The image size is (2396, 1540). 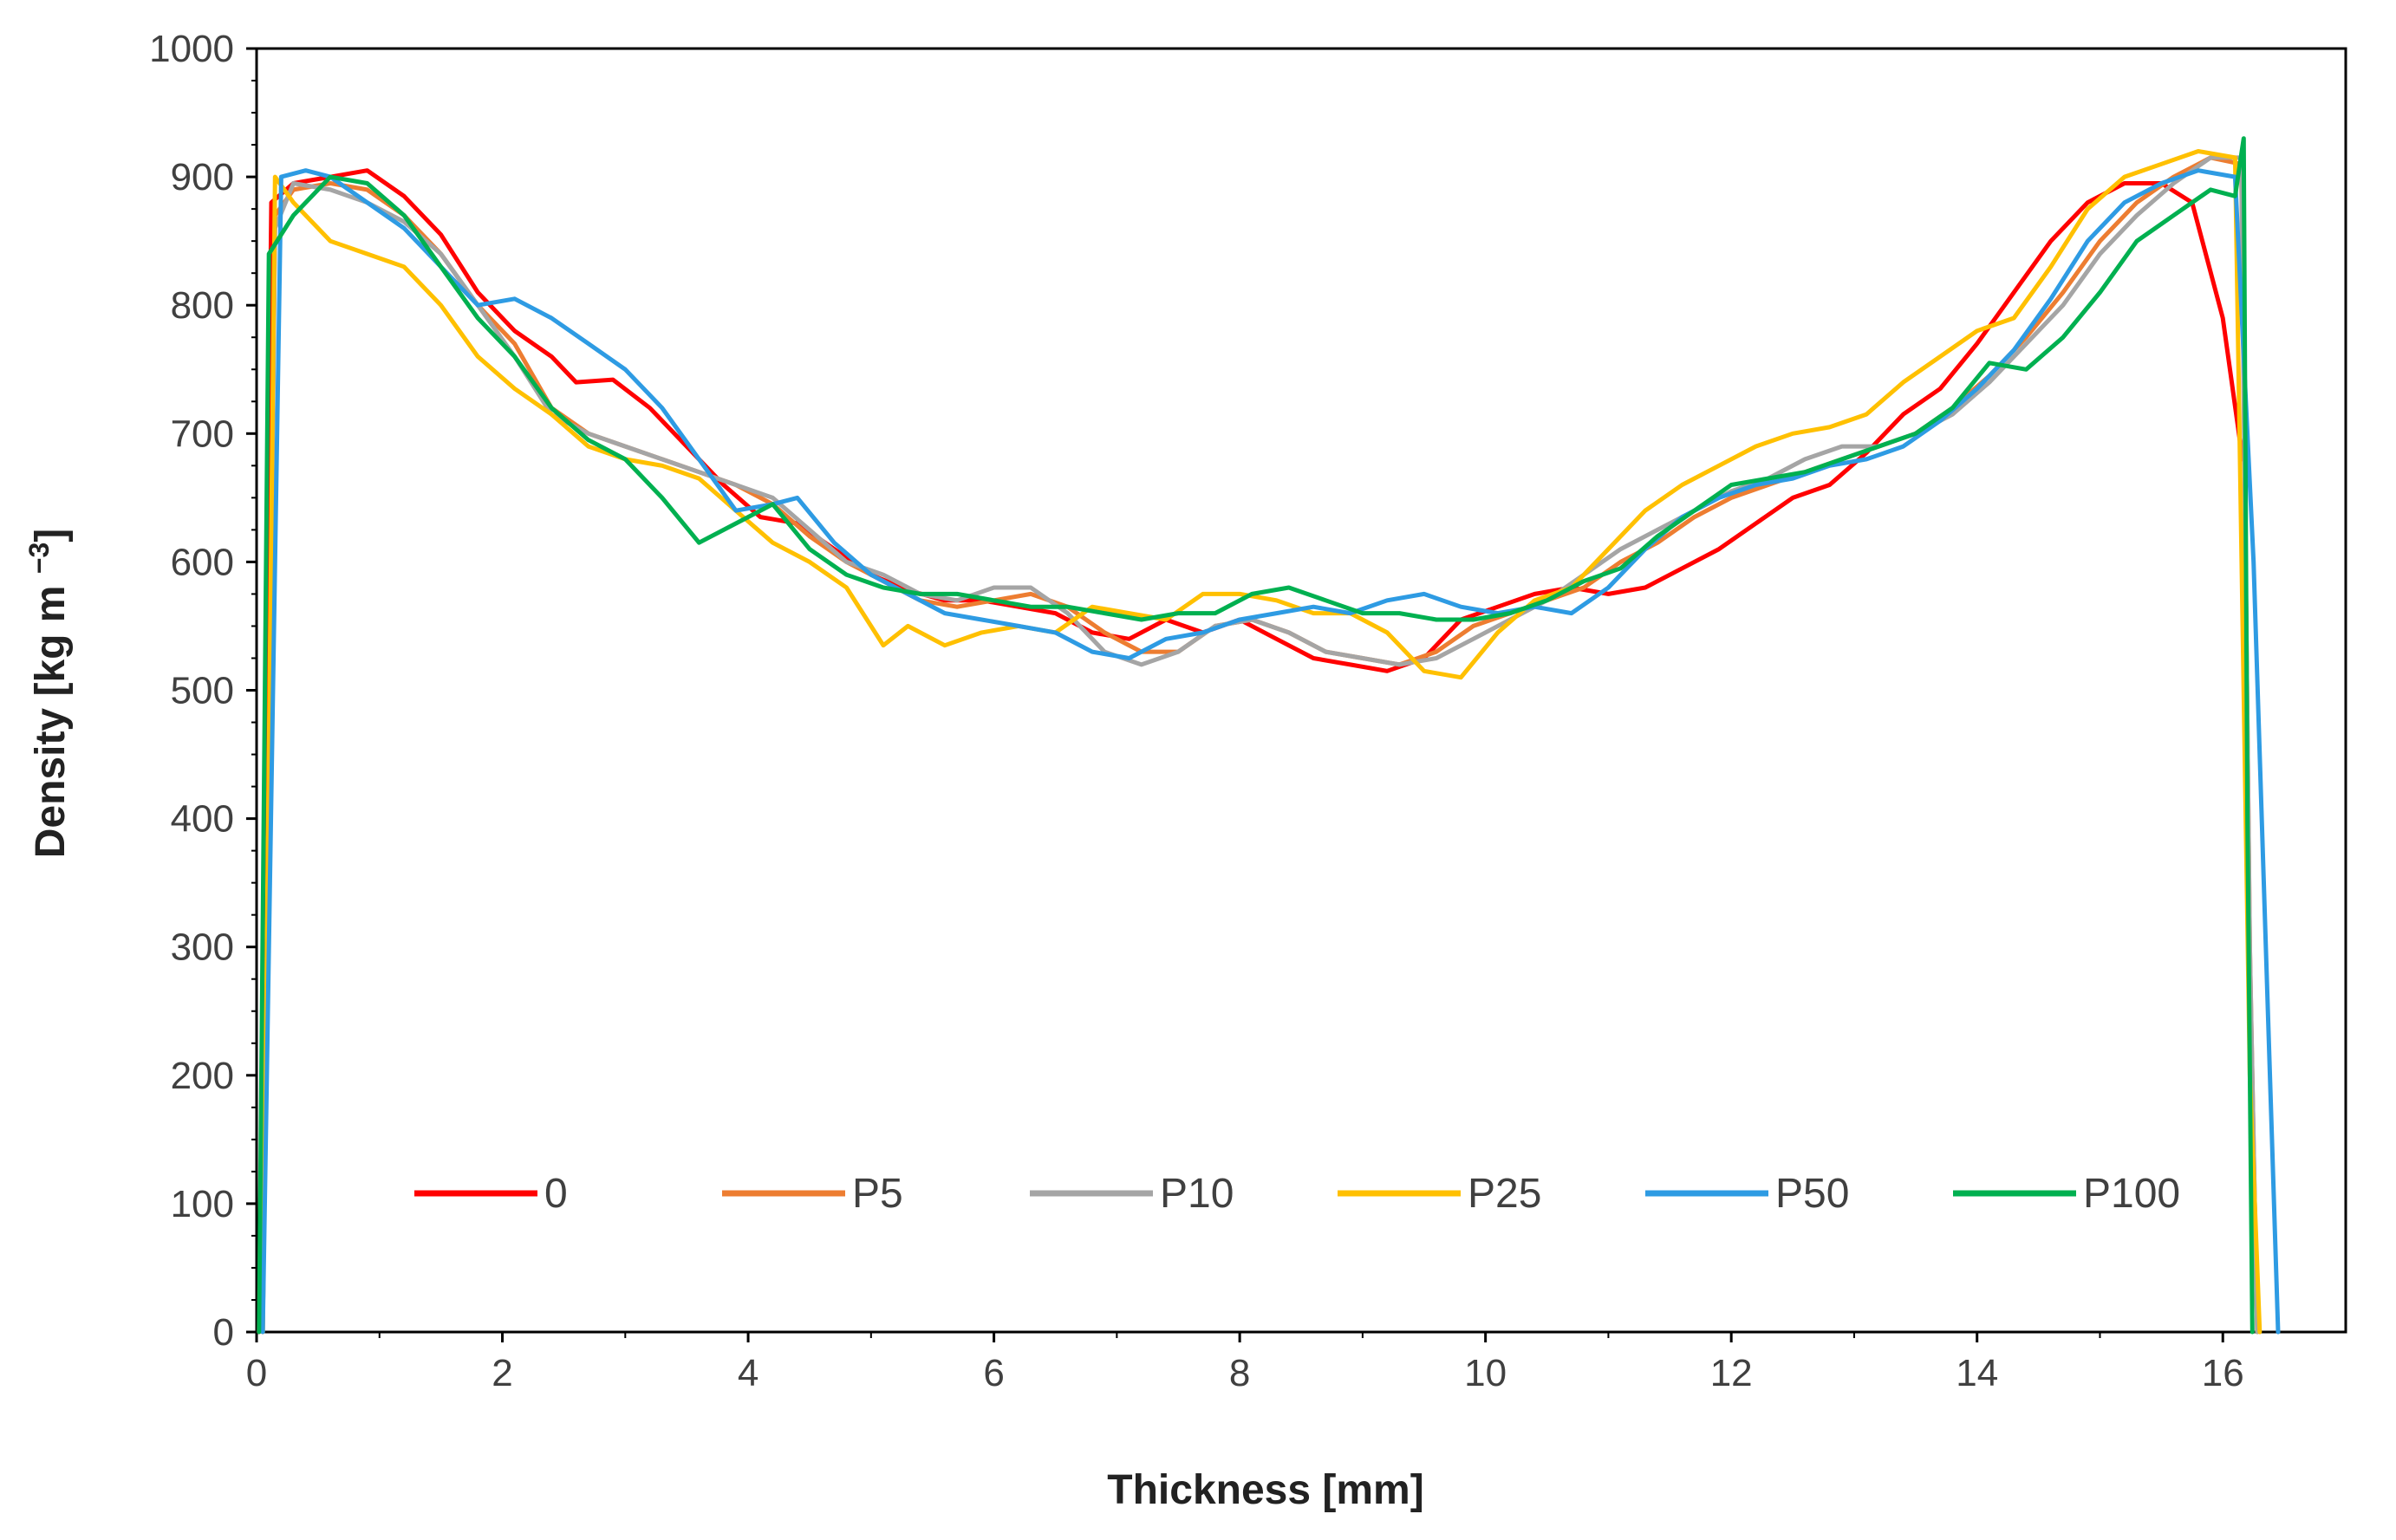 I want to click on x-tick-label-10: 10, so click(x=1485, y=1373).